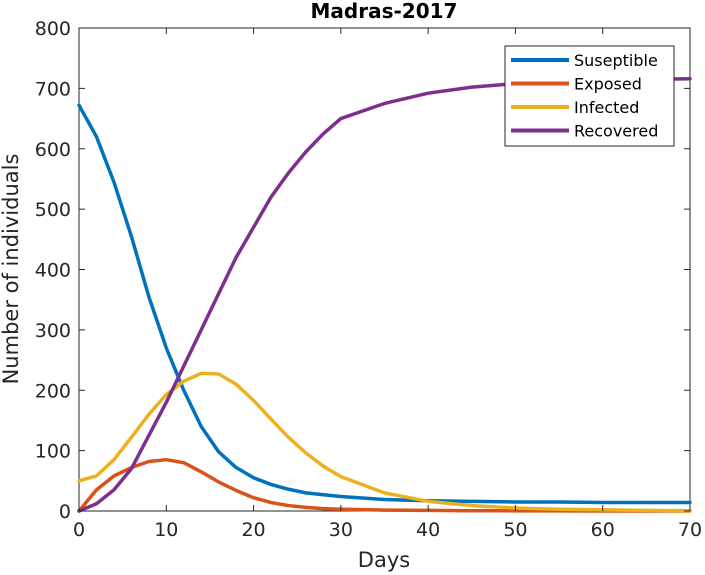 This screenshot has width=705, height=575. I want to click on y-tick-label: 600, so click(53, 150).